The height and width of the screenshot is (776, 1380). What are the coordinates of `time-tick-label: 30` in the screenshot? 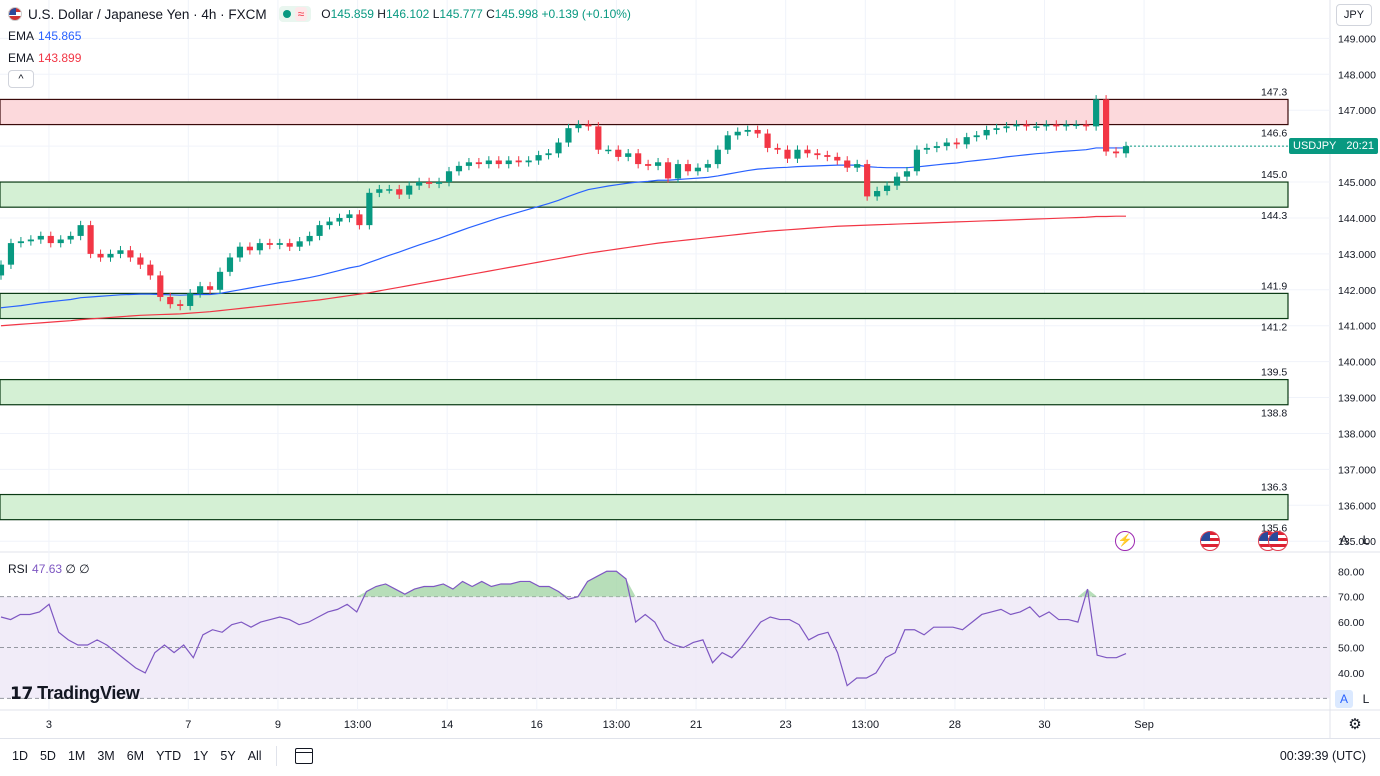 It's located at (1044, 725).